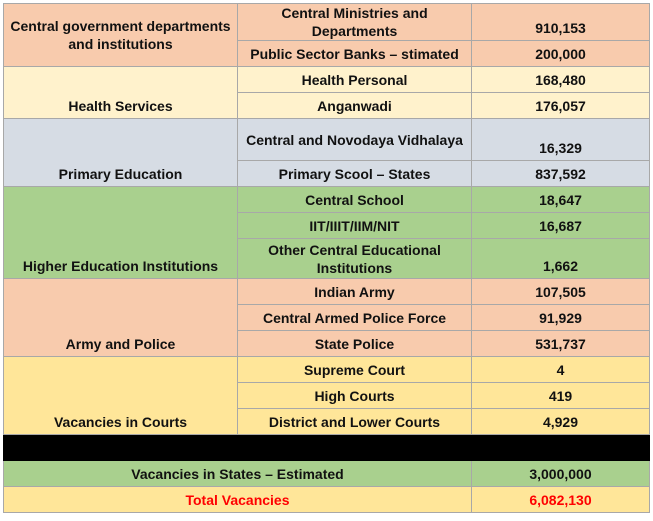  What do you see at coordinates (560, 139) in the screenshot?
I see `value-cell: 16,329` at bounding box center [560, 139].